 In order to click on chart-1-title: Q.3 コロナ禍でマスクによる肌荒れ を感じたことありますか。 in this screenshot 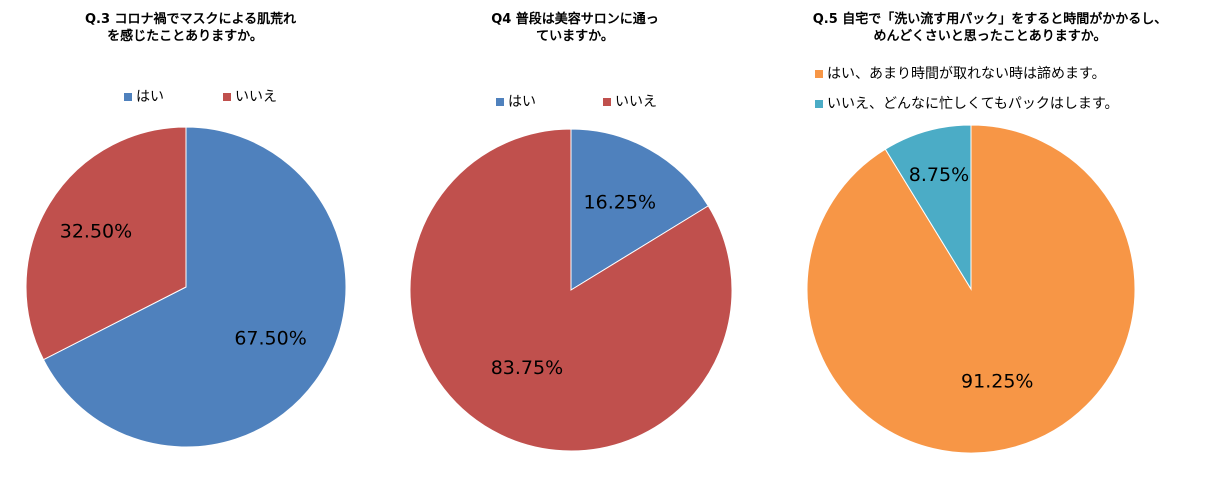, I will do `click(191, 28)`.